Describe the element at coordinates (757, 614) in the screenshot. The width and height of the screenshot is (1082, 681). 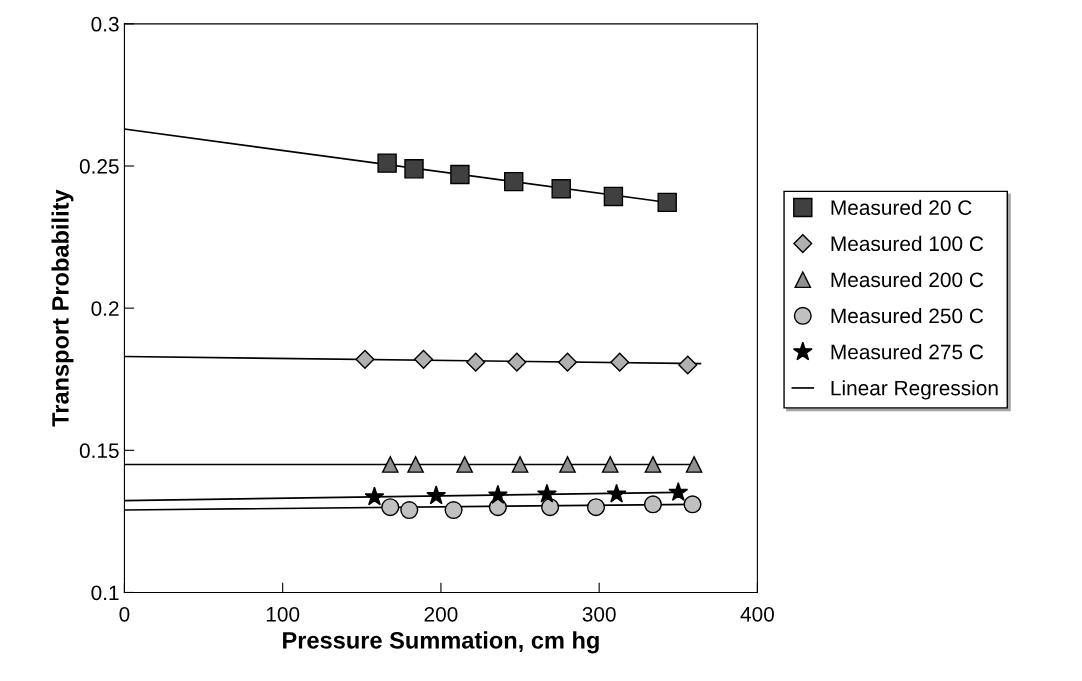
I see `x-tick-label: 400` at that location.